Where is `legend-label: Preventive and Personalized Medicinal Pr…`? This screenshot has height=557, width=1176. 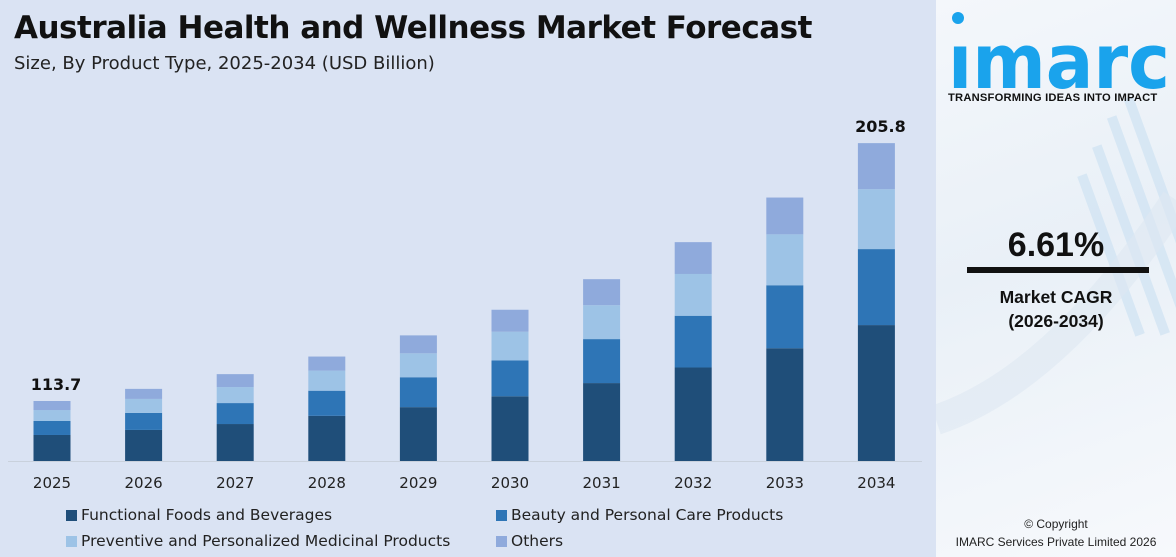 legend-label: Preventive and Personalized Medicinal Pr… is located at coordinates (266, 541).